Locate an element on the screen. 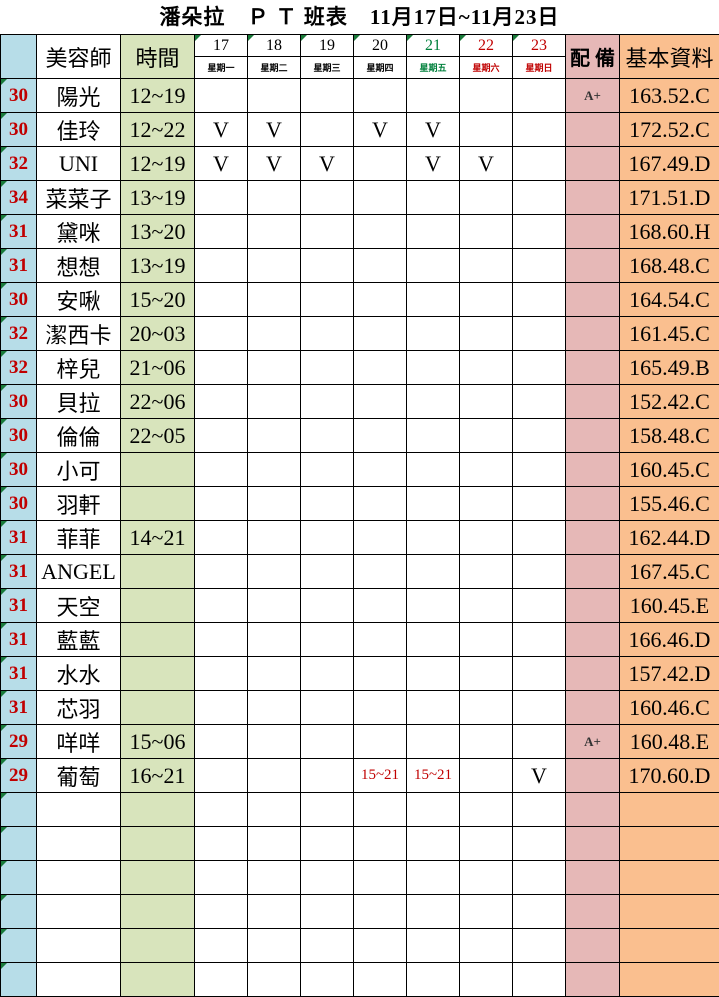 Image resolution: width=719 pixels, height=997 pixels. shift-time: 15~06 is located at coordinates (158, 742).